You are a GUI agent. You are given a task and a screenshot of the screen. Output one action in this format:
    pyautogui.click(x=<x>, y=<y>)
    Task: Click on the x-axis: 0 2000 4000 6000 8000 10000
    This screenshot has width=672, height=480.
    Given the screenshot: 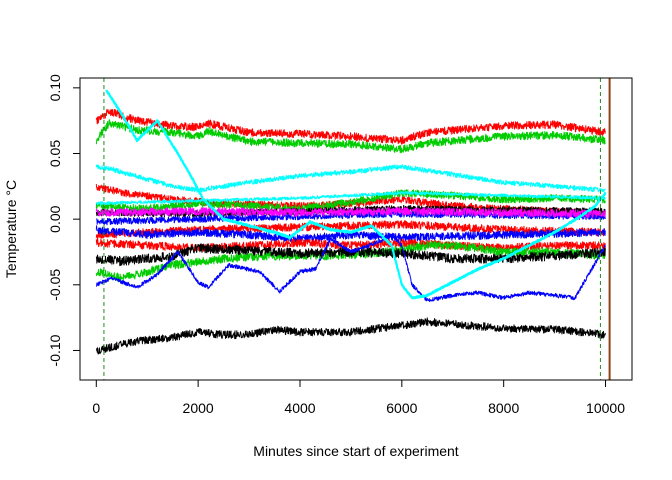 What is the action you would take?
    pyautogui.click(x=358, y=397)
    